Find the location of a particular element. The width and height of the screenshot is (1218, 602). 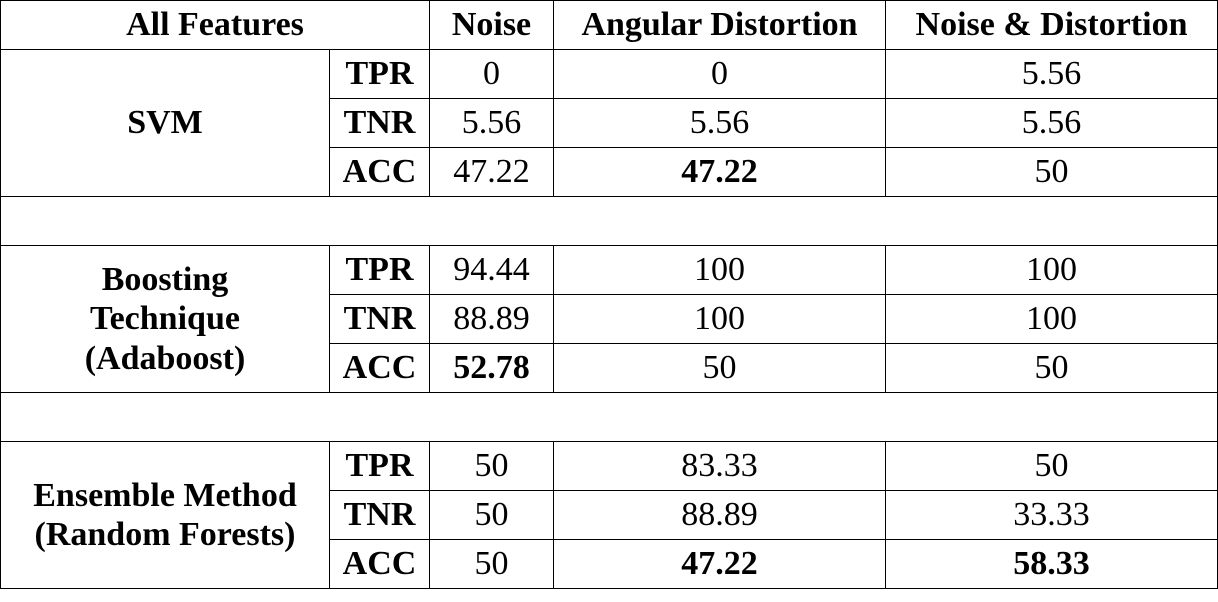

column-header-noise: Noise is located at coordinates (491, 25).